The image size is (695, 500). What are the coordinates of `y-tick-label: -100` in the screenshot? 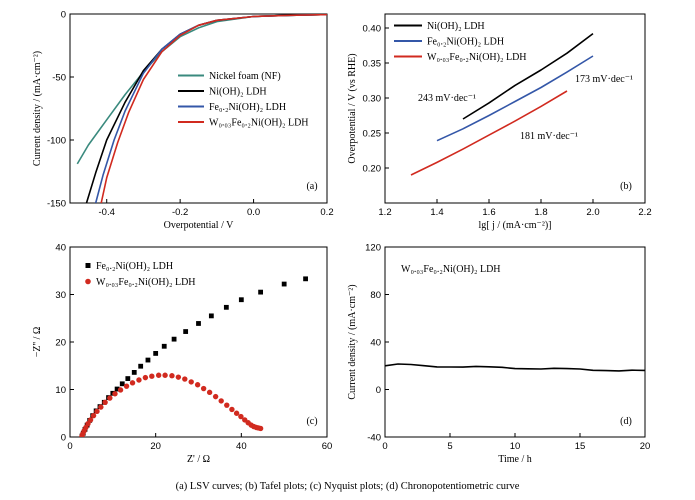 It's located at (56, 141).